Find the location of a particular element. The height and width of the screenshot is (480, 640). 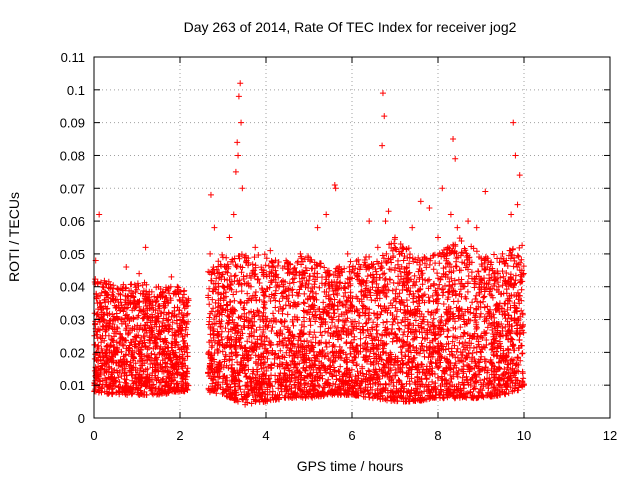

y-tick-label: 0.1 is located at coordinates (76, 90).